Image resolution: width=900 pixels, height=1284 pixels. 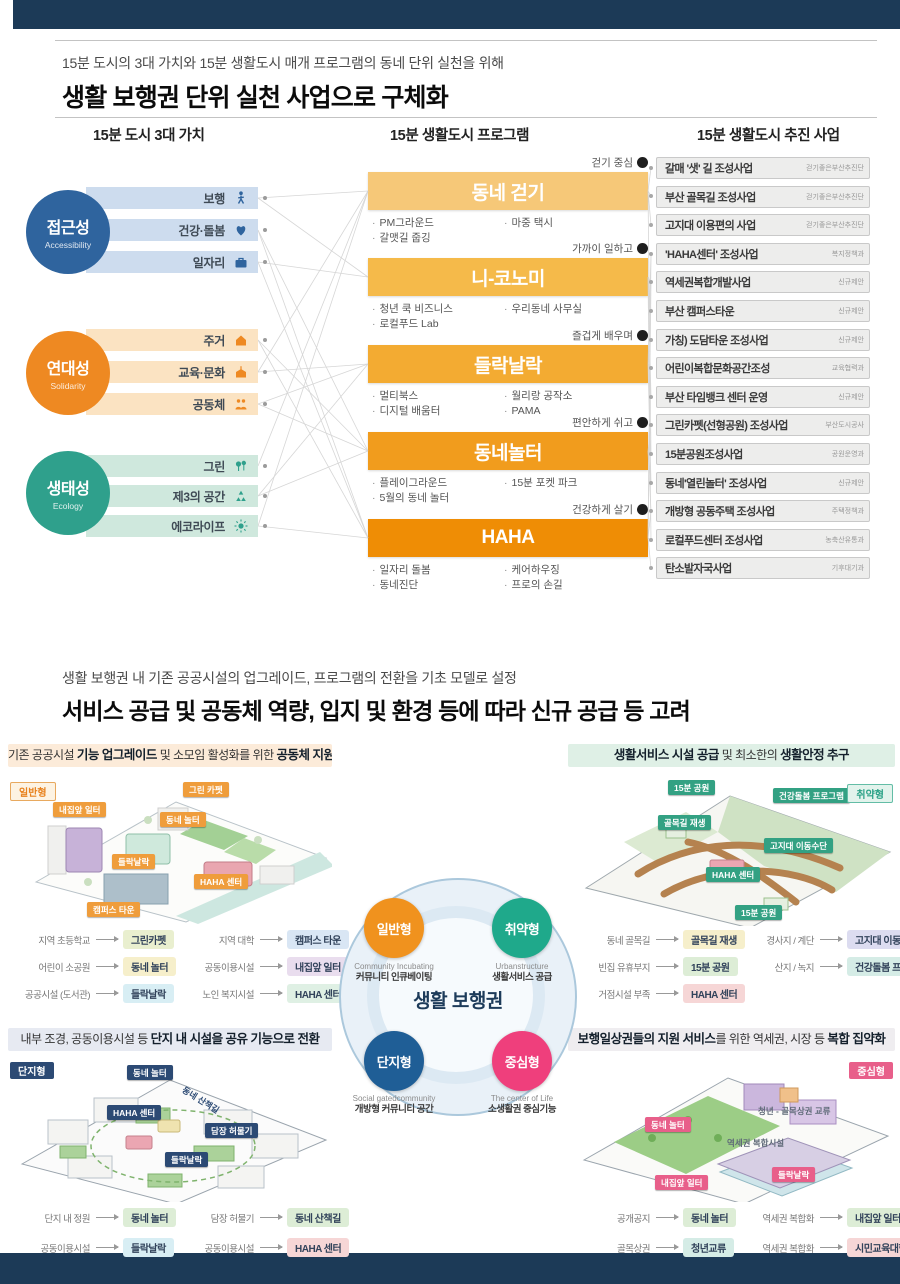 I want to click on mapping-after: 골목길 재생, so click(x=714, y=939).